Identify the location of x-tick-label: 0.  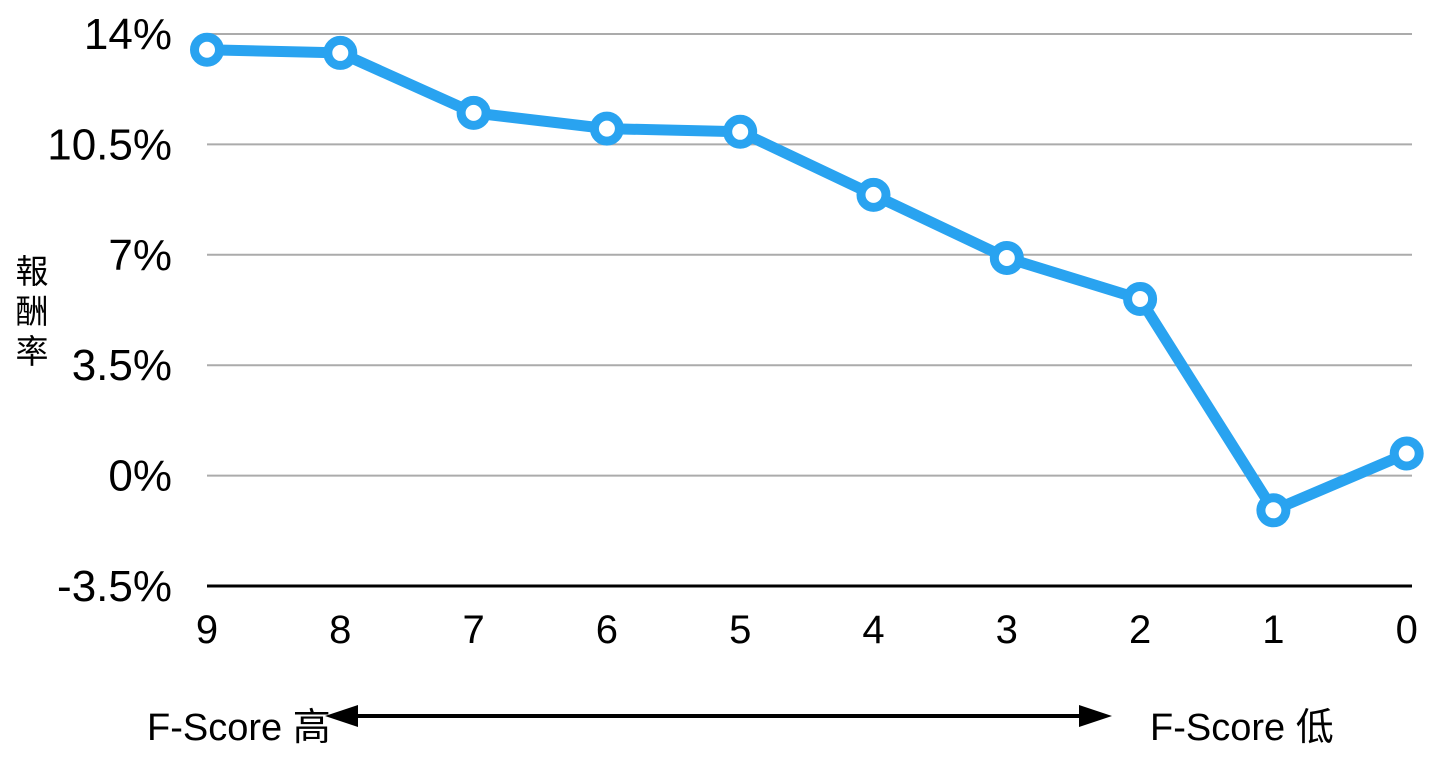
(1407, 630).